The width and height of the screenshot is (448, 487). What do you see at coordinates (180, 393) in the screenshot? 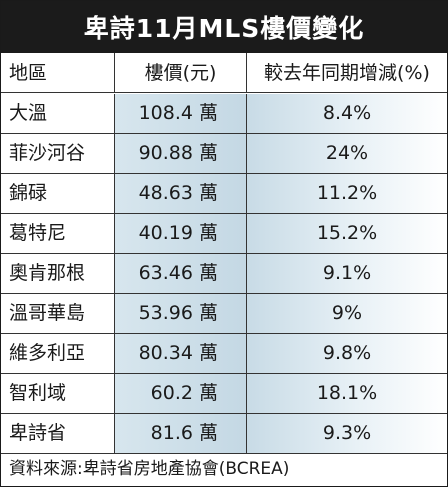
I see `price-cell: 60.2 萬` at bounding box center [180, 393].